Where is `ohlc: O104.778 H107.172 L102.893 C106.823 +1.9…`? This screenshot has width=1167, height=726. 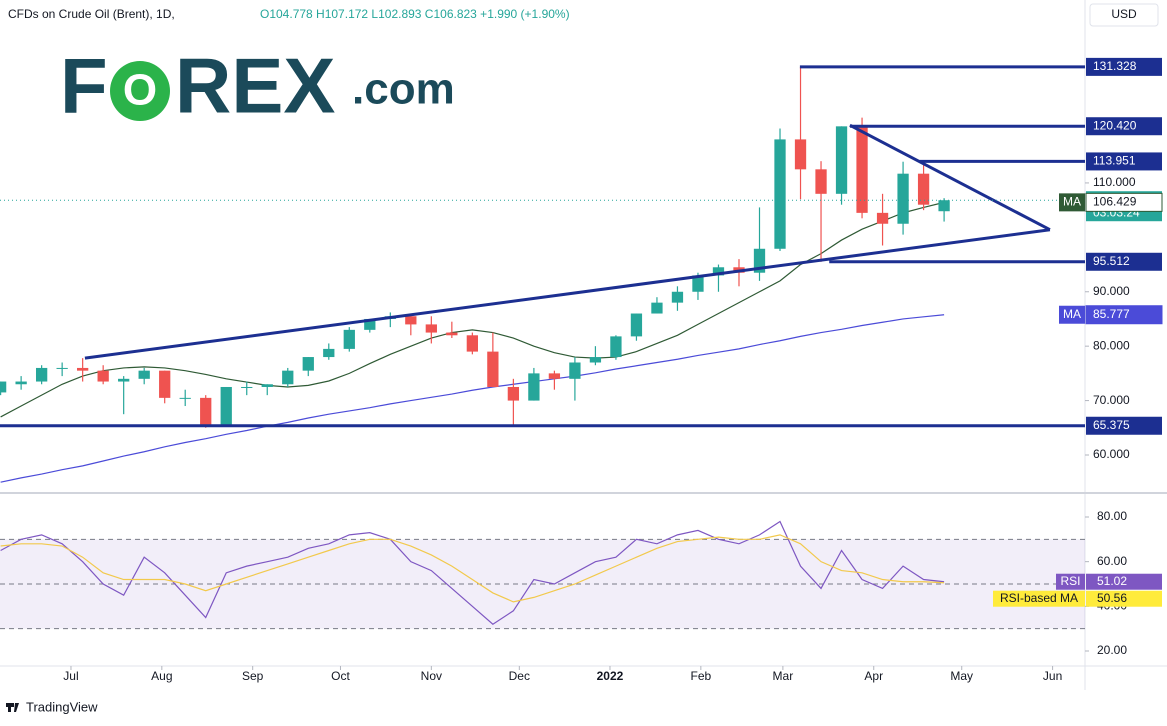
ohlc: O104.778 H107.172 L102.893 C106.823 +1.9… is located at coordinates (415, 14).